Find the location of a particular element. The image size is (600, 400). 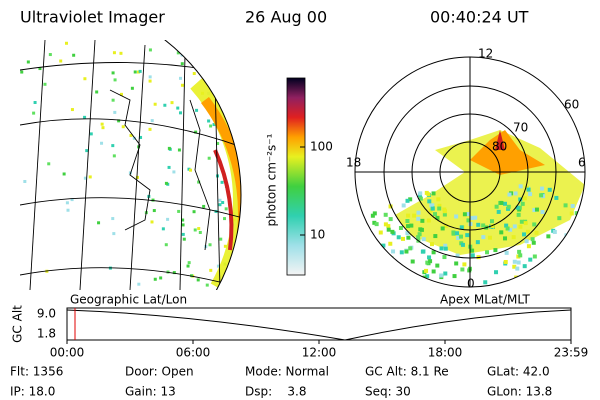

status-field: Seq: 30 is located at coordinates (388, 392).